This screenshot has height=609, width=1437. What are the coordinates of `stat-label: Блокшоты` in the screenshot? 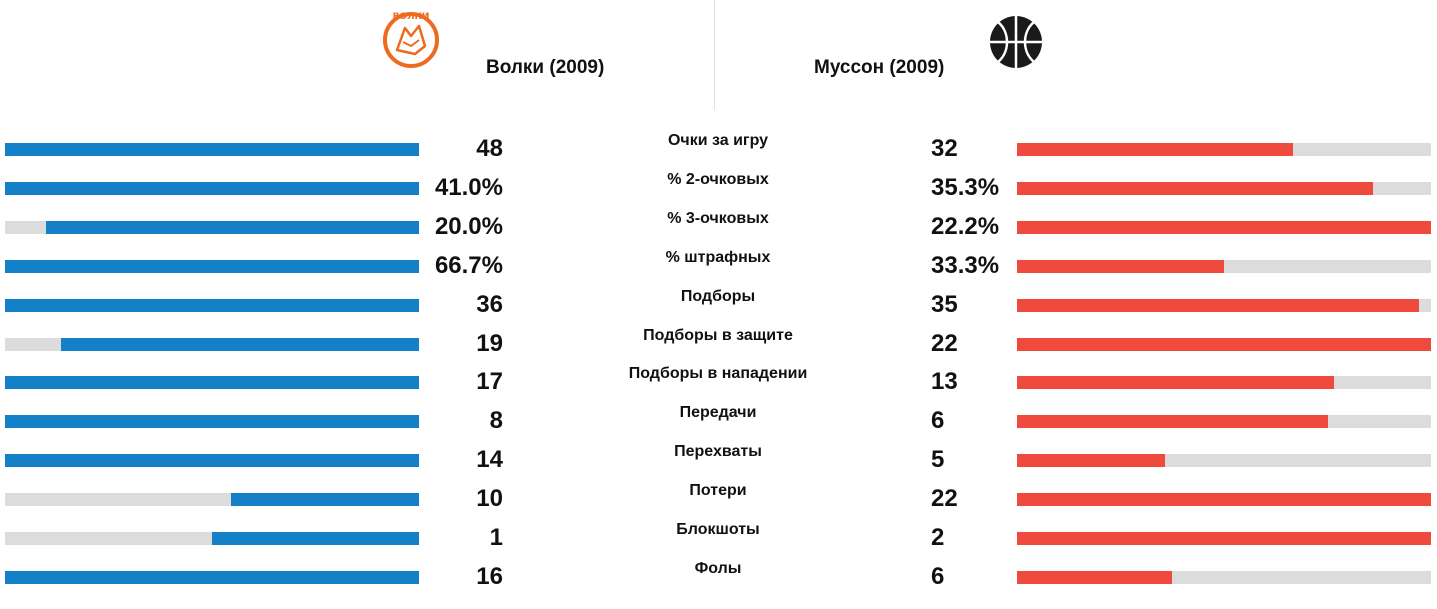 It's located at (718, 529).